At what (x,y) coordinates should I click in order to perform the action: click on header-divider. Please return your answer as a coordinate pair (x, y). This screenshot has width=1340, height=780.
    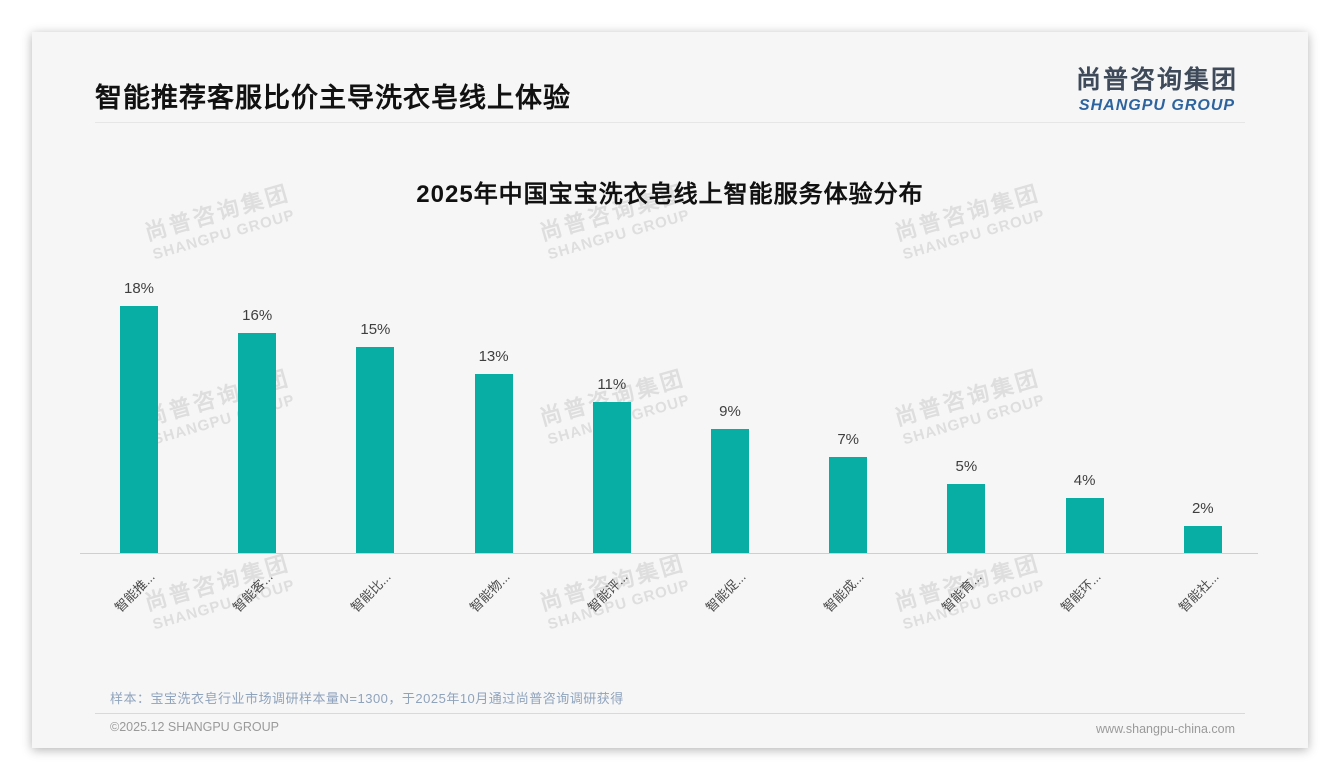
    Looking at the image, I should click on (670, 122).